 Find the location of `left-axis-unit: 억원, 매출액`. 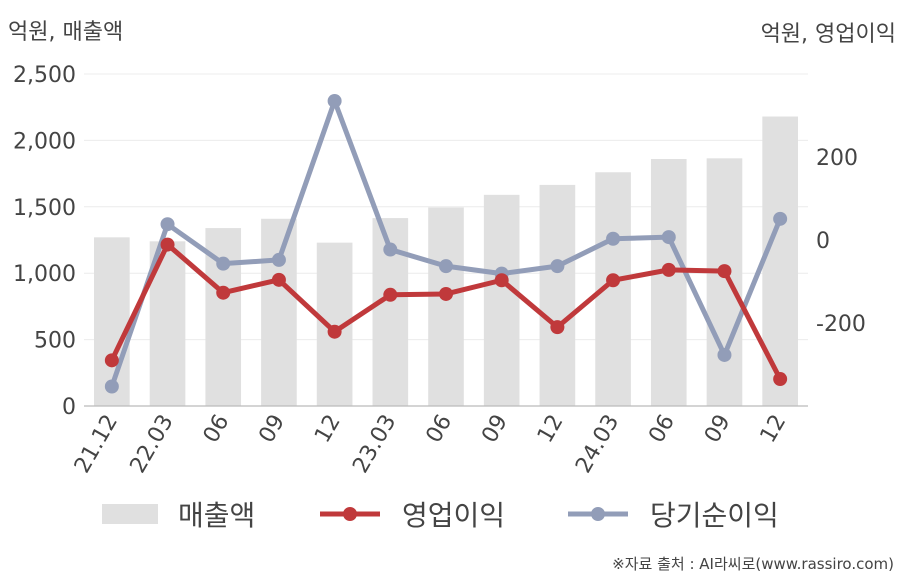

left-axis-unit: 억원, 매출액 is located at coordinates (66, 32).